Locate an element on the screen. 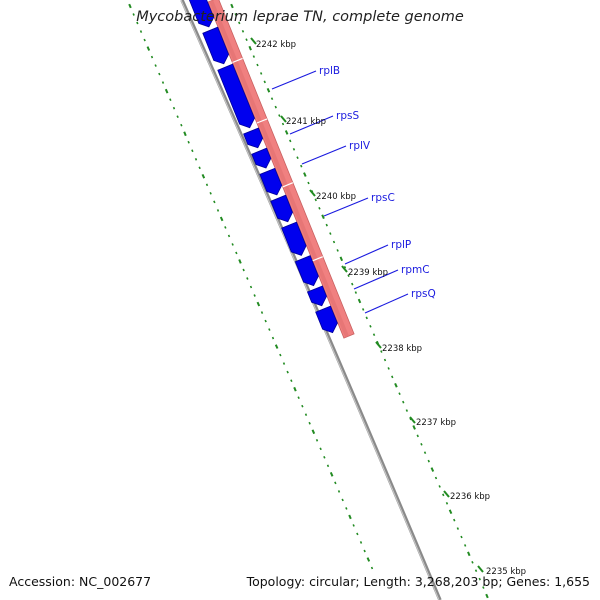  gene-label-line is located at coordinates (376, 279).